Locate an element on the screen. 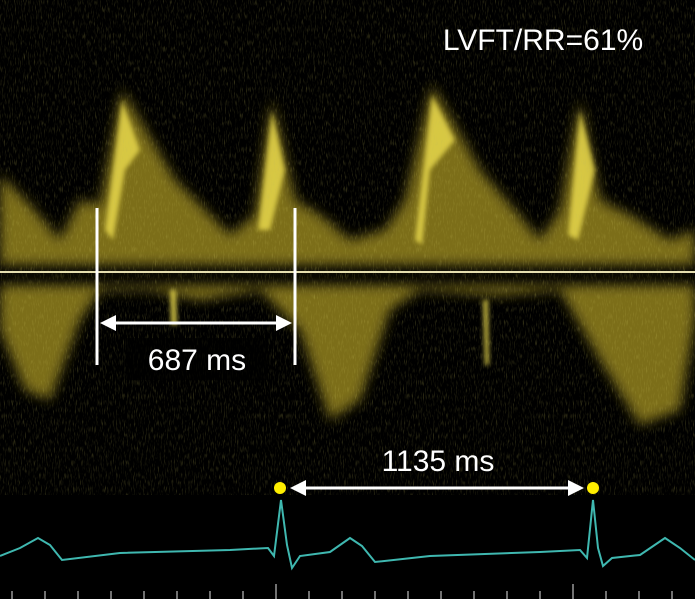  label-box is located at coordinates (197, 359).